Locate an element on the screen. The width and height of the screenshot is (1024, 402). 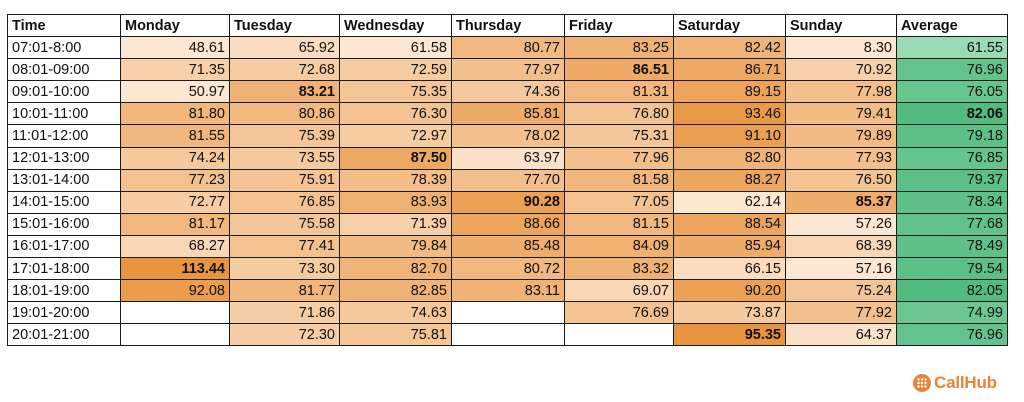
heatmap-cell: 85.48 is located at coordinates (508, 246).